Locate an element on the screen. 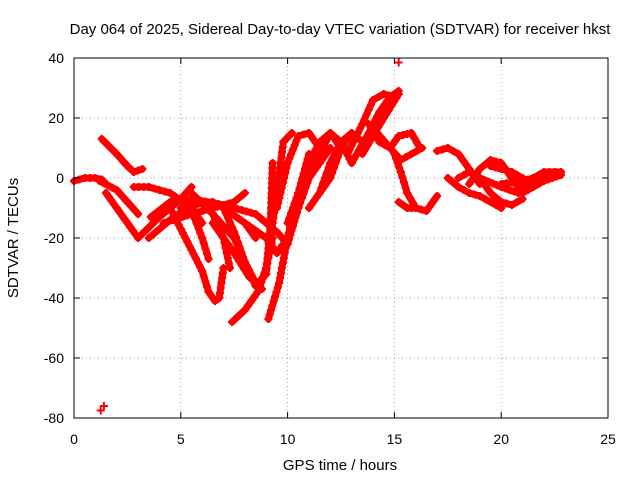 Image resolution: width=640 pixels, height=480 pixels. data-series-s8 is located at coordinates (197, 254).